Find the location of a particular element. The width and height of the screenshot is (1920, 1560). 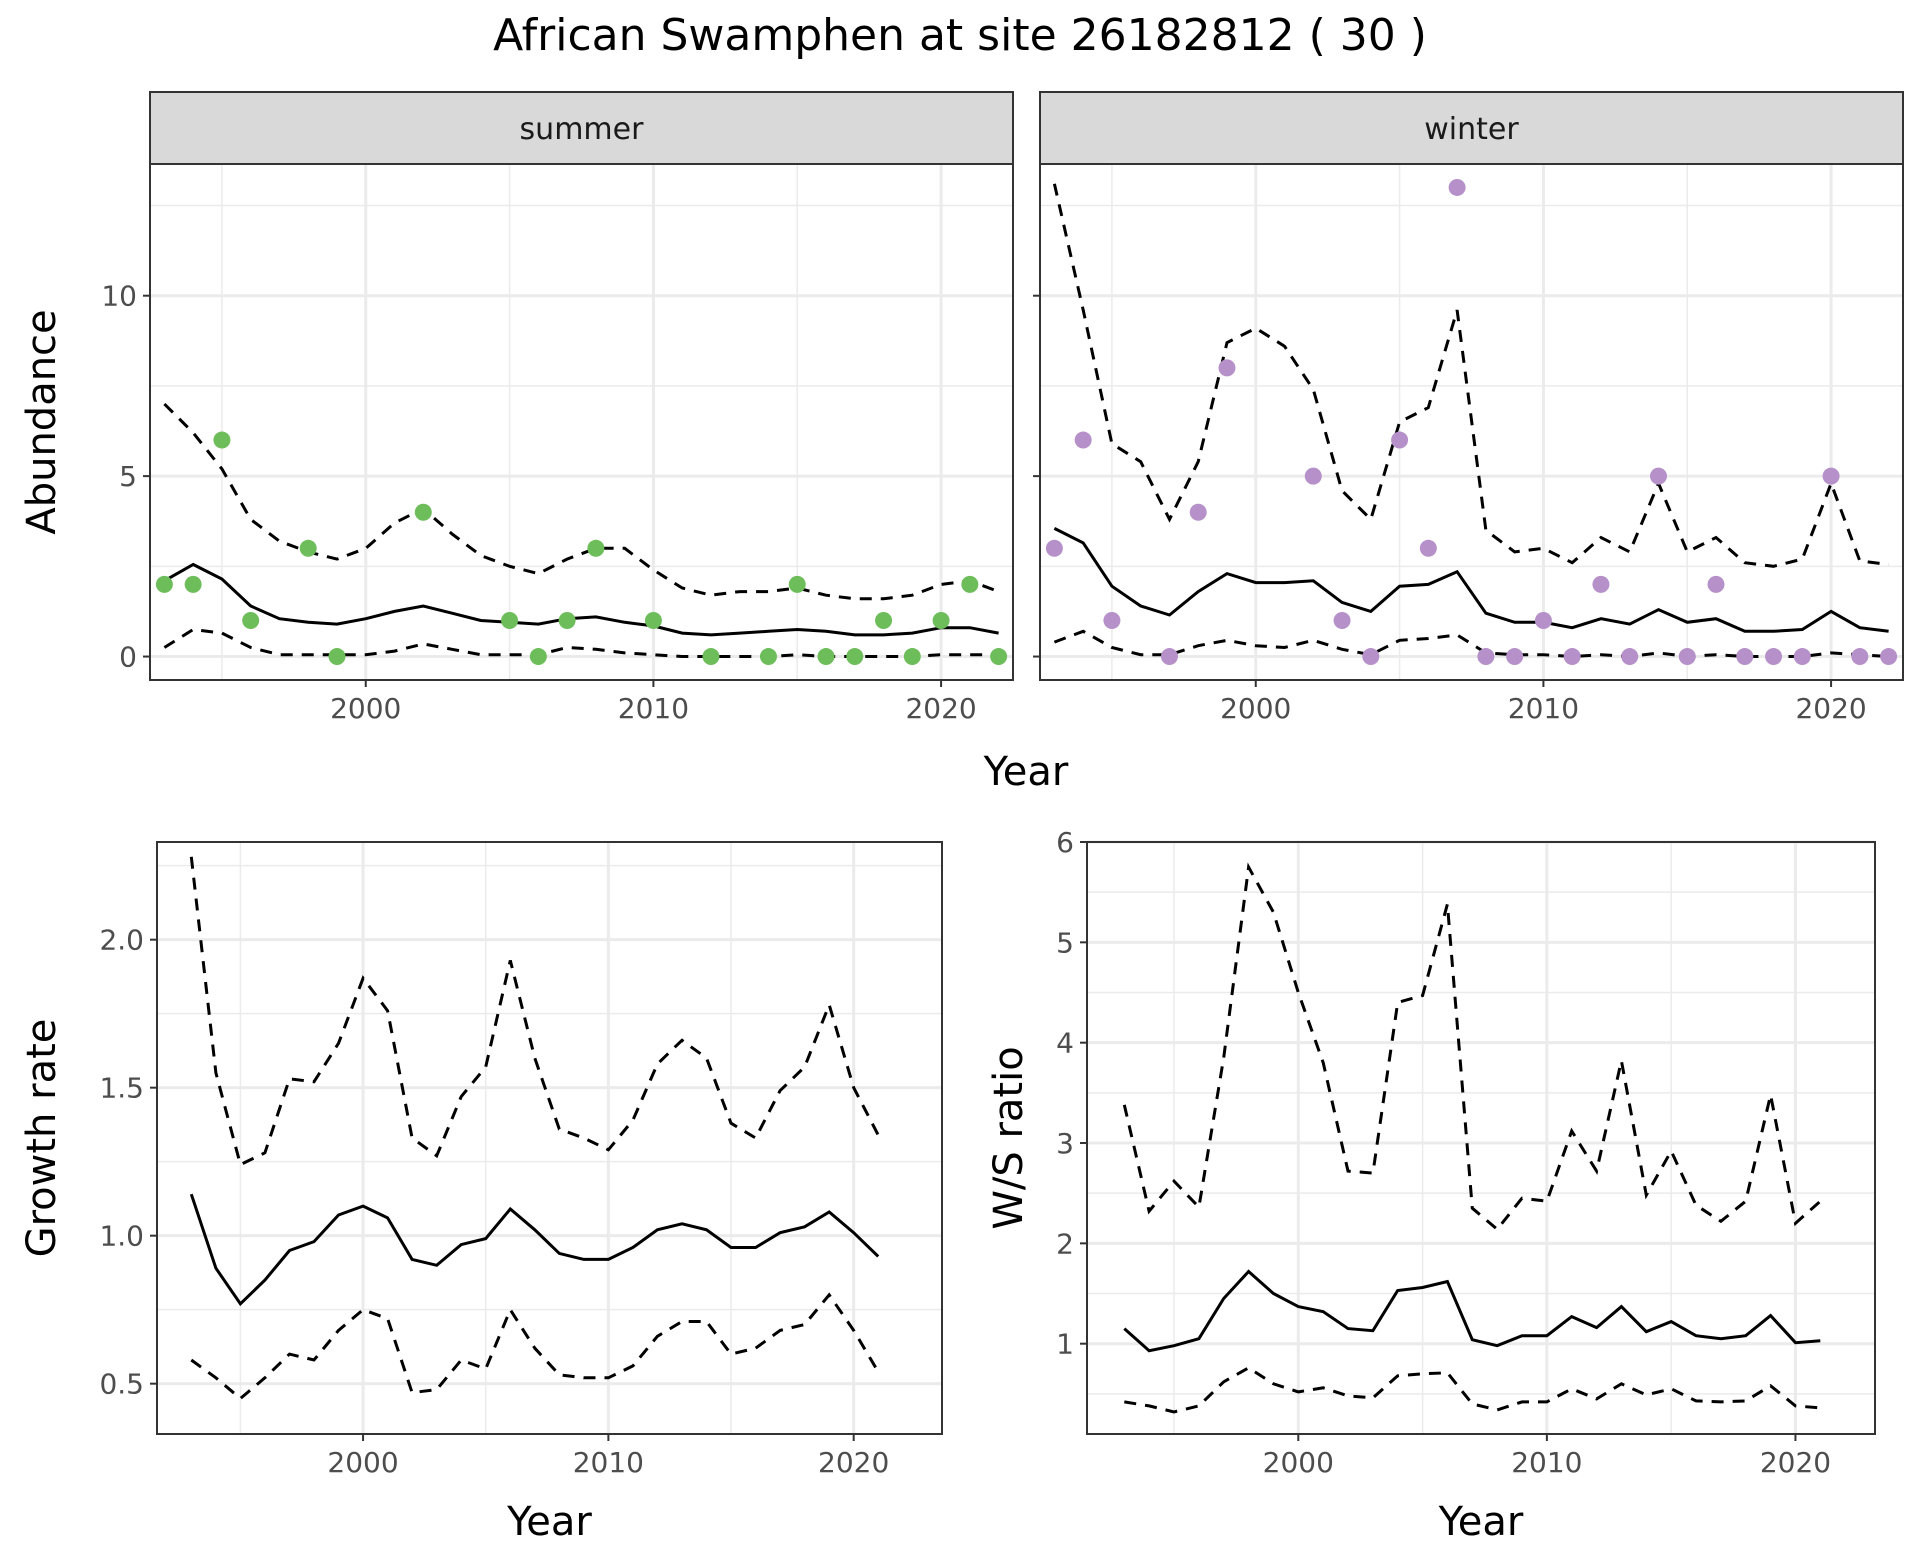

ws-y-tick-label: 6 is located at coordinates (1065, 842).